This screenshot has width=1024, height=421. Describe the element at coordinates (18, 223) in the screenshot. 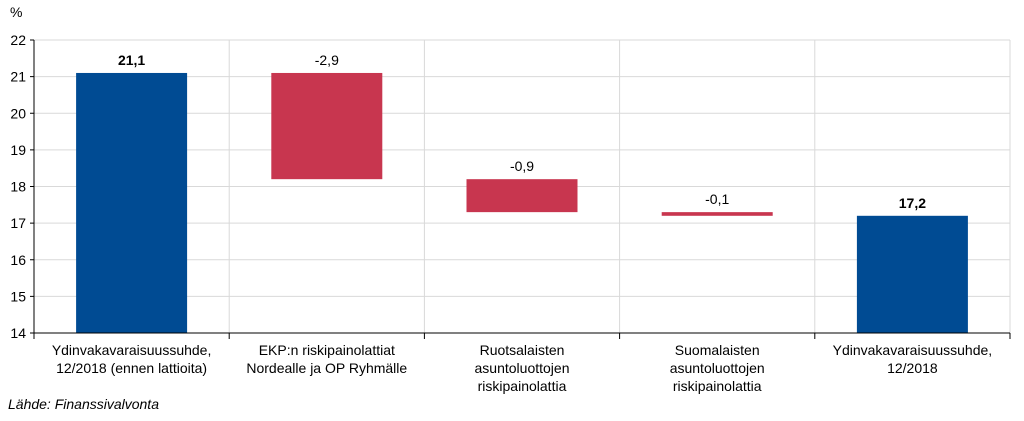

I see `y-tick-label: 17` at that location.